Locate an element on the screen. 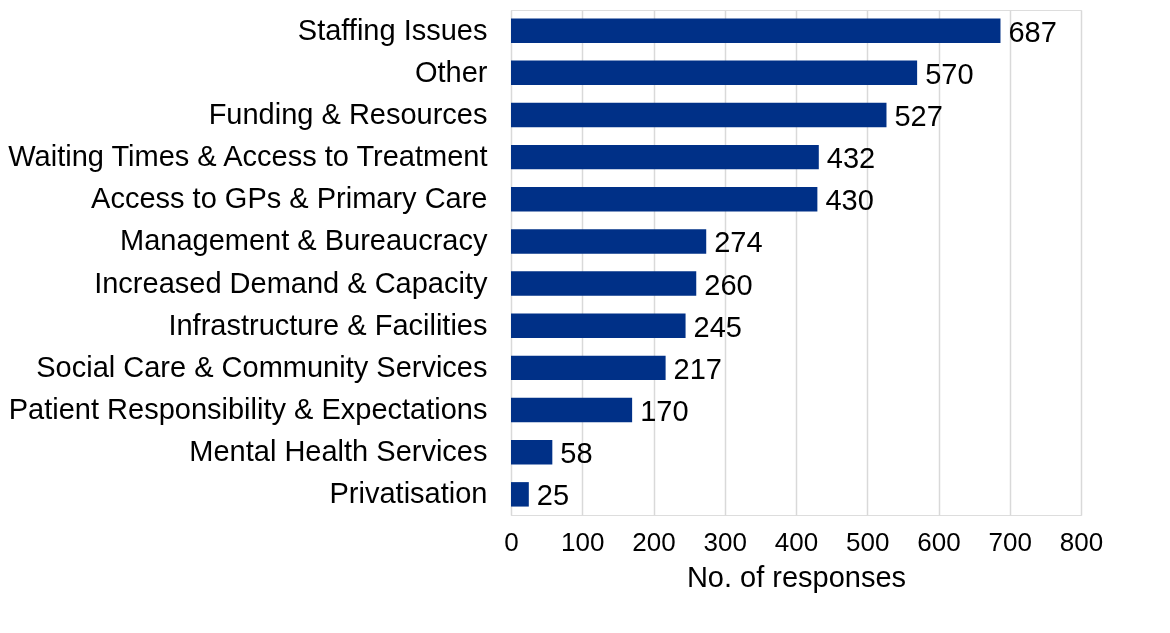 This screenshot has height=633, width=1170. data-label: 527 is located at coordinates (918, 115).